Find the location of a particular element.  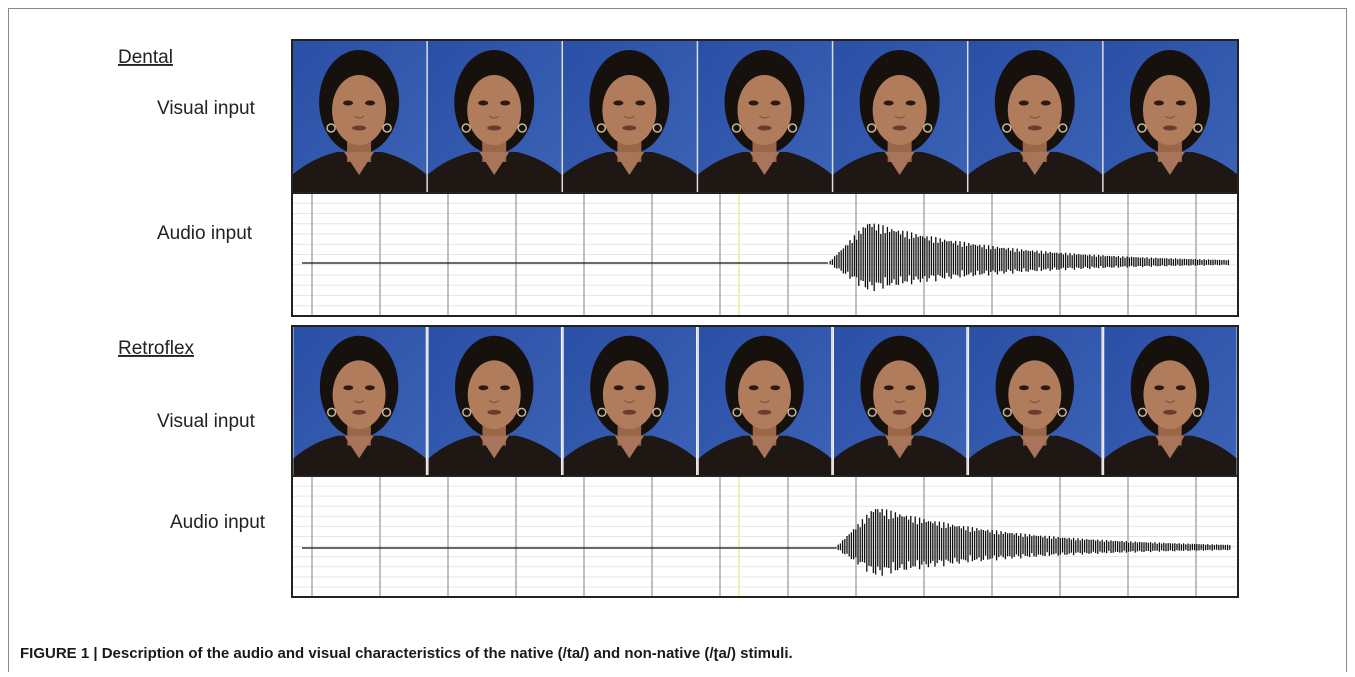

panel-title: Dental is located at coordinates (145, 57).